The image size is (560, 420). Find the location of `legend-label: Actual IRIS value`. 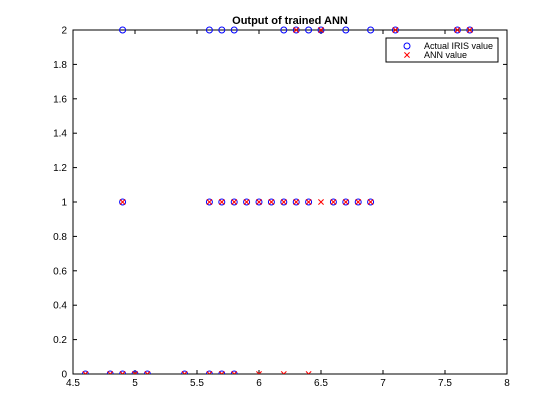

legend-label: Actual IRIS value is located at coordinates (458, 46).